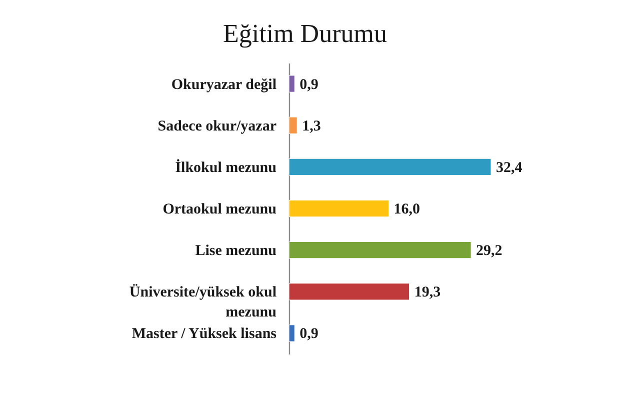  Describe the element at coordinates (223, 84) in the screenshot. I see `y-tick-label: Okuryazar değil` at that location.